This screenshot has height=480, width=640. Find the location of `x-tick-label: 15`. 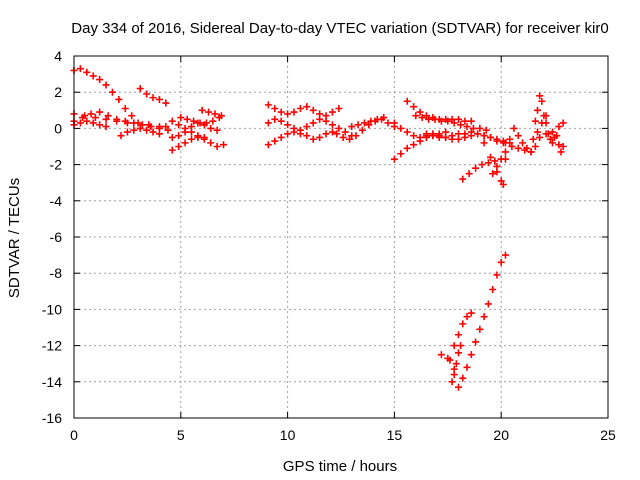

x-tick-label: 15 is located at coordinates (395, 435).